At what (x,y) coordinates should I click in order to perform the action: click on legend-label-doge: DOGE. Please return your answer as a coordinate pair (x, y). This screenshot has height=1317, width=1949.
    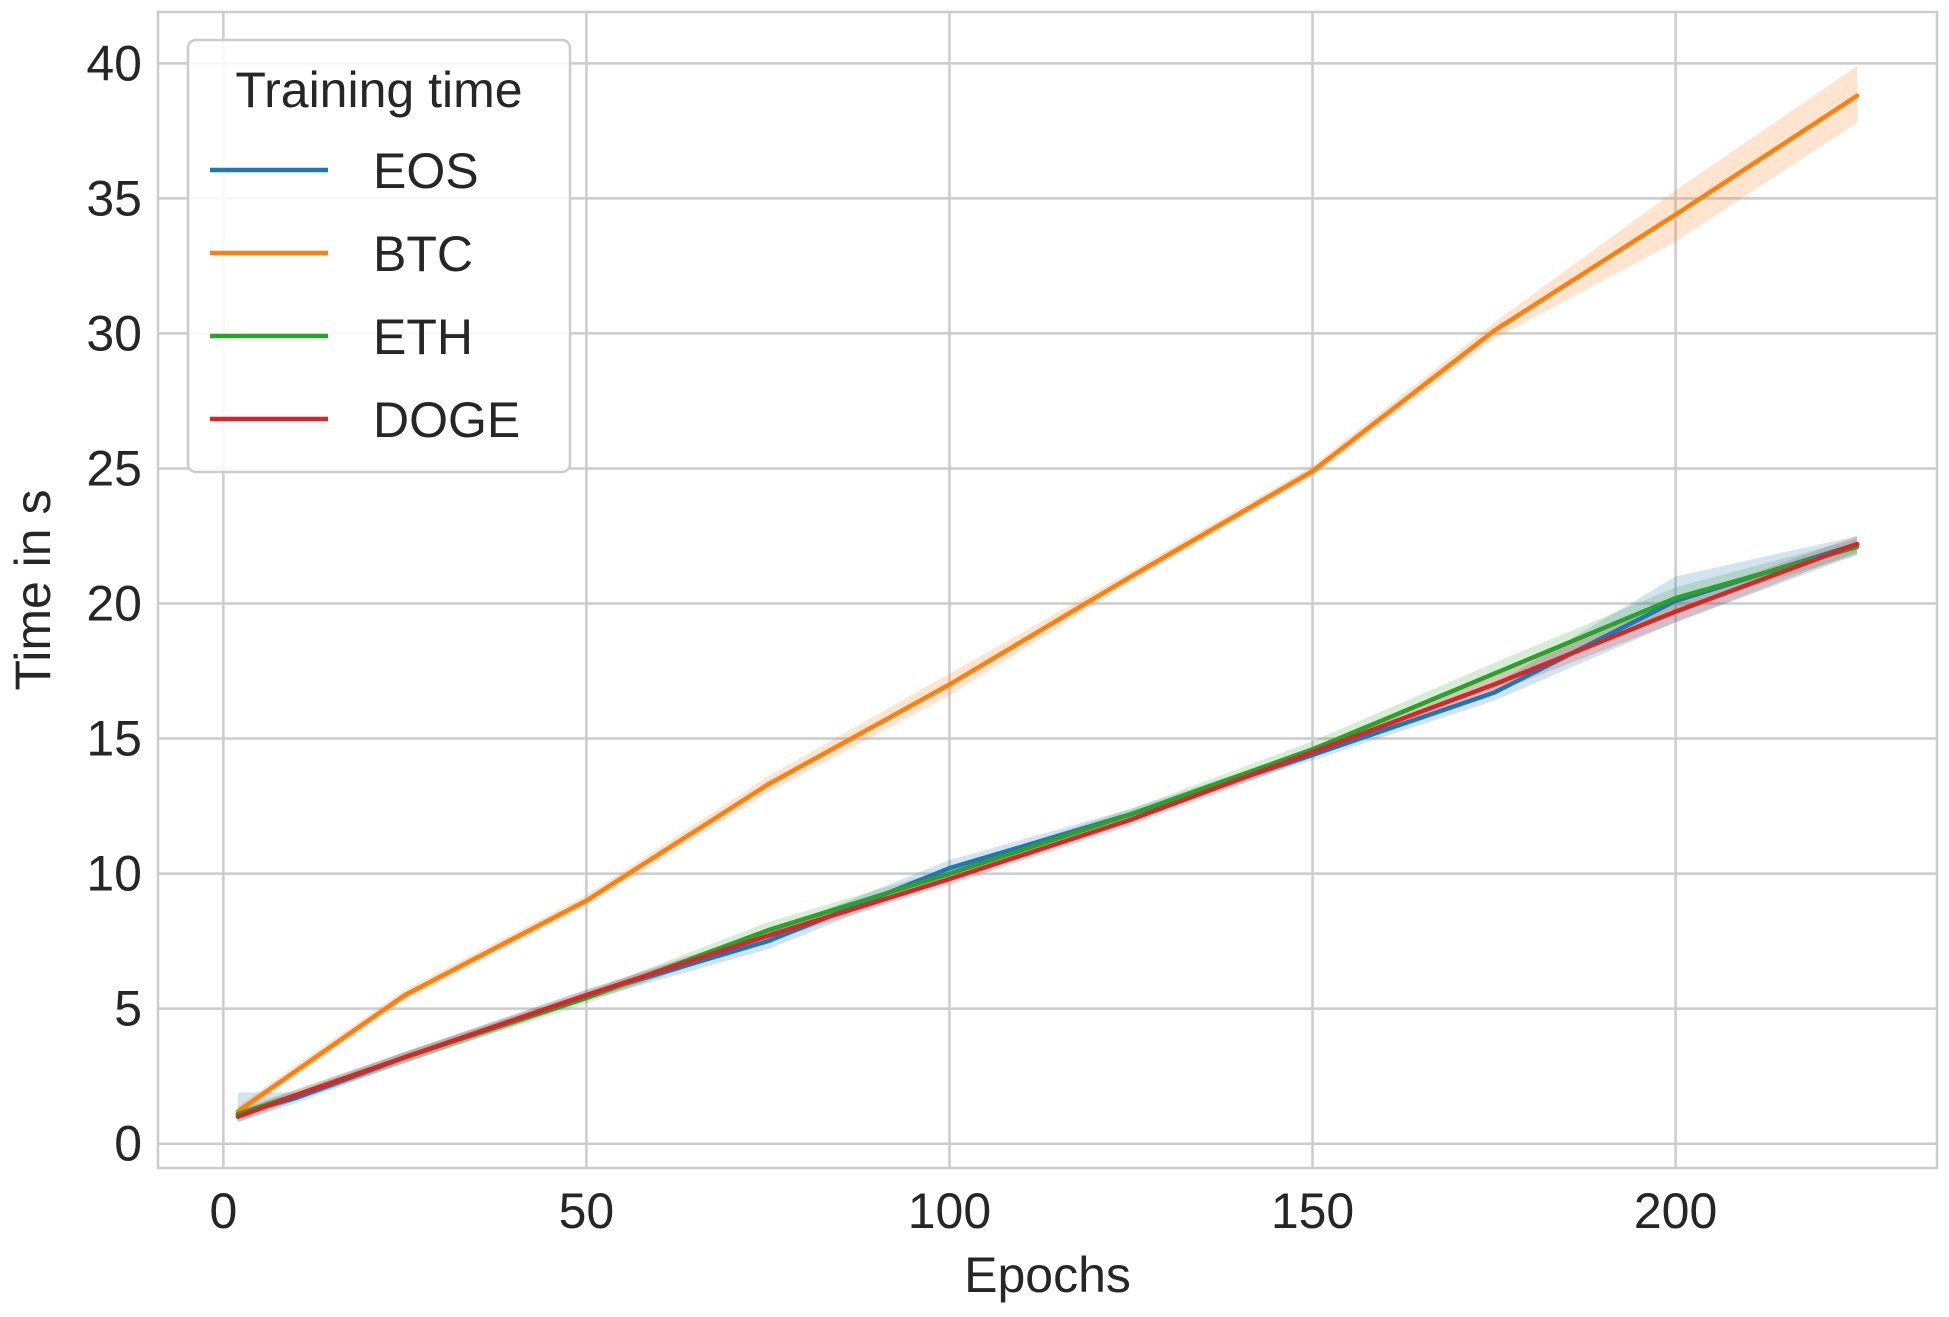
    Looking at the image, I should click on (446, 420).